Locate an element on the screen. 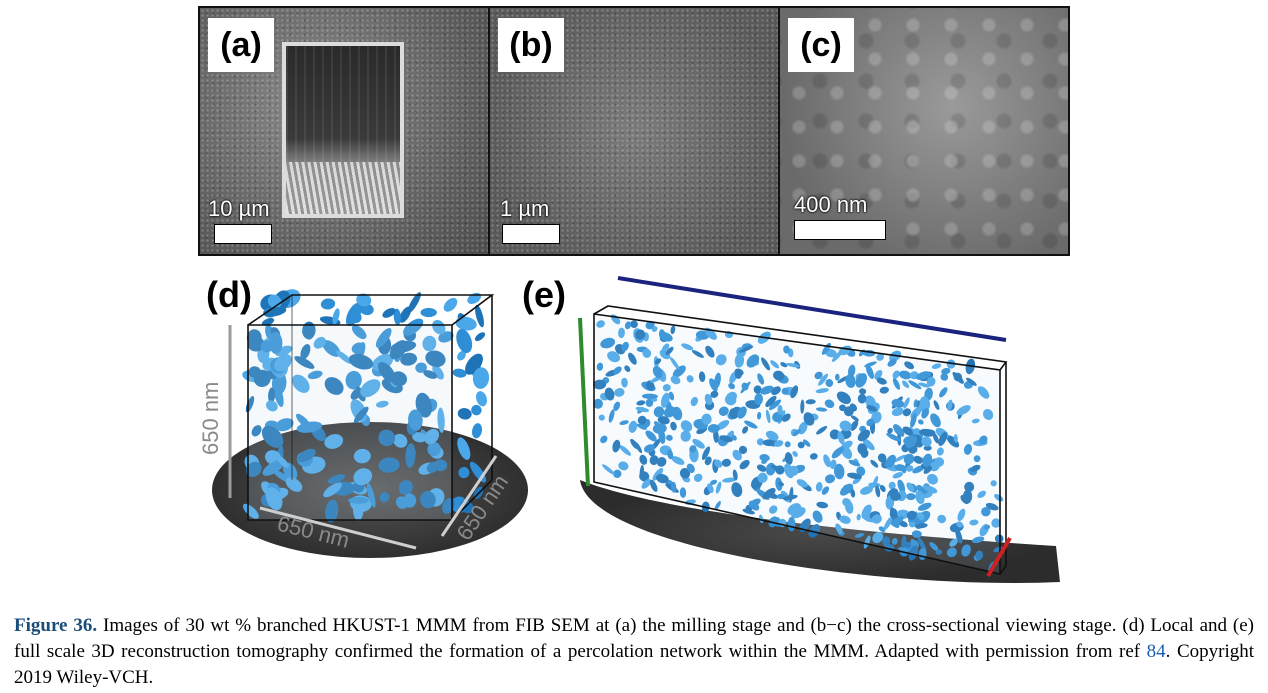 The width and height of the screenshot is (1268, 693). milled-trench is located at coordinates (343, 130).